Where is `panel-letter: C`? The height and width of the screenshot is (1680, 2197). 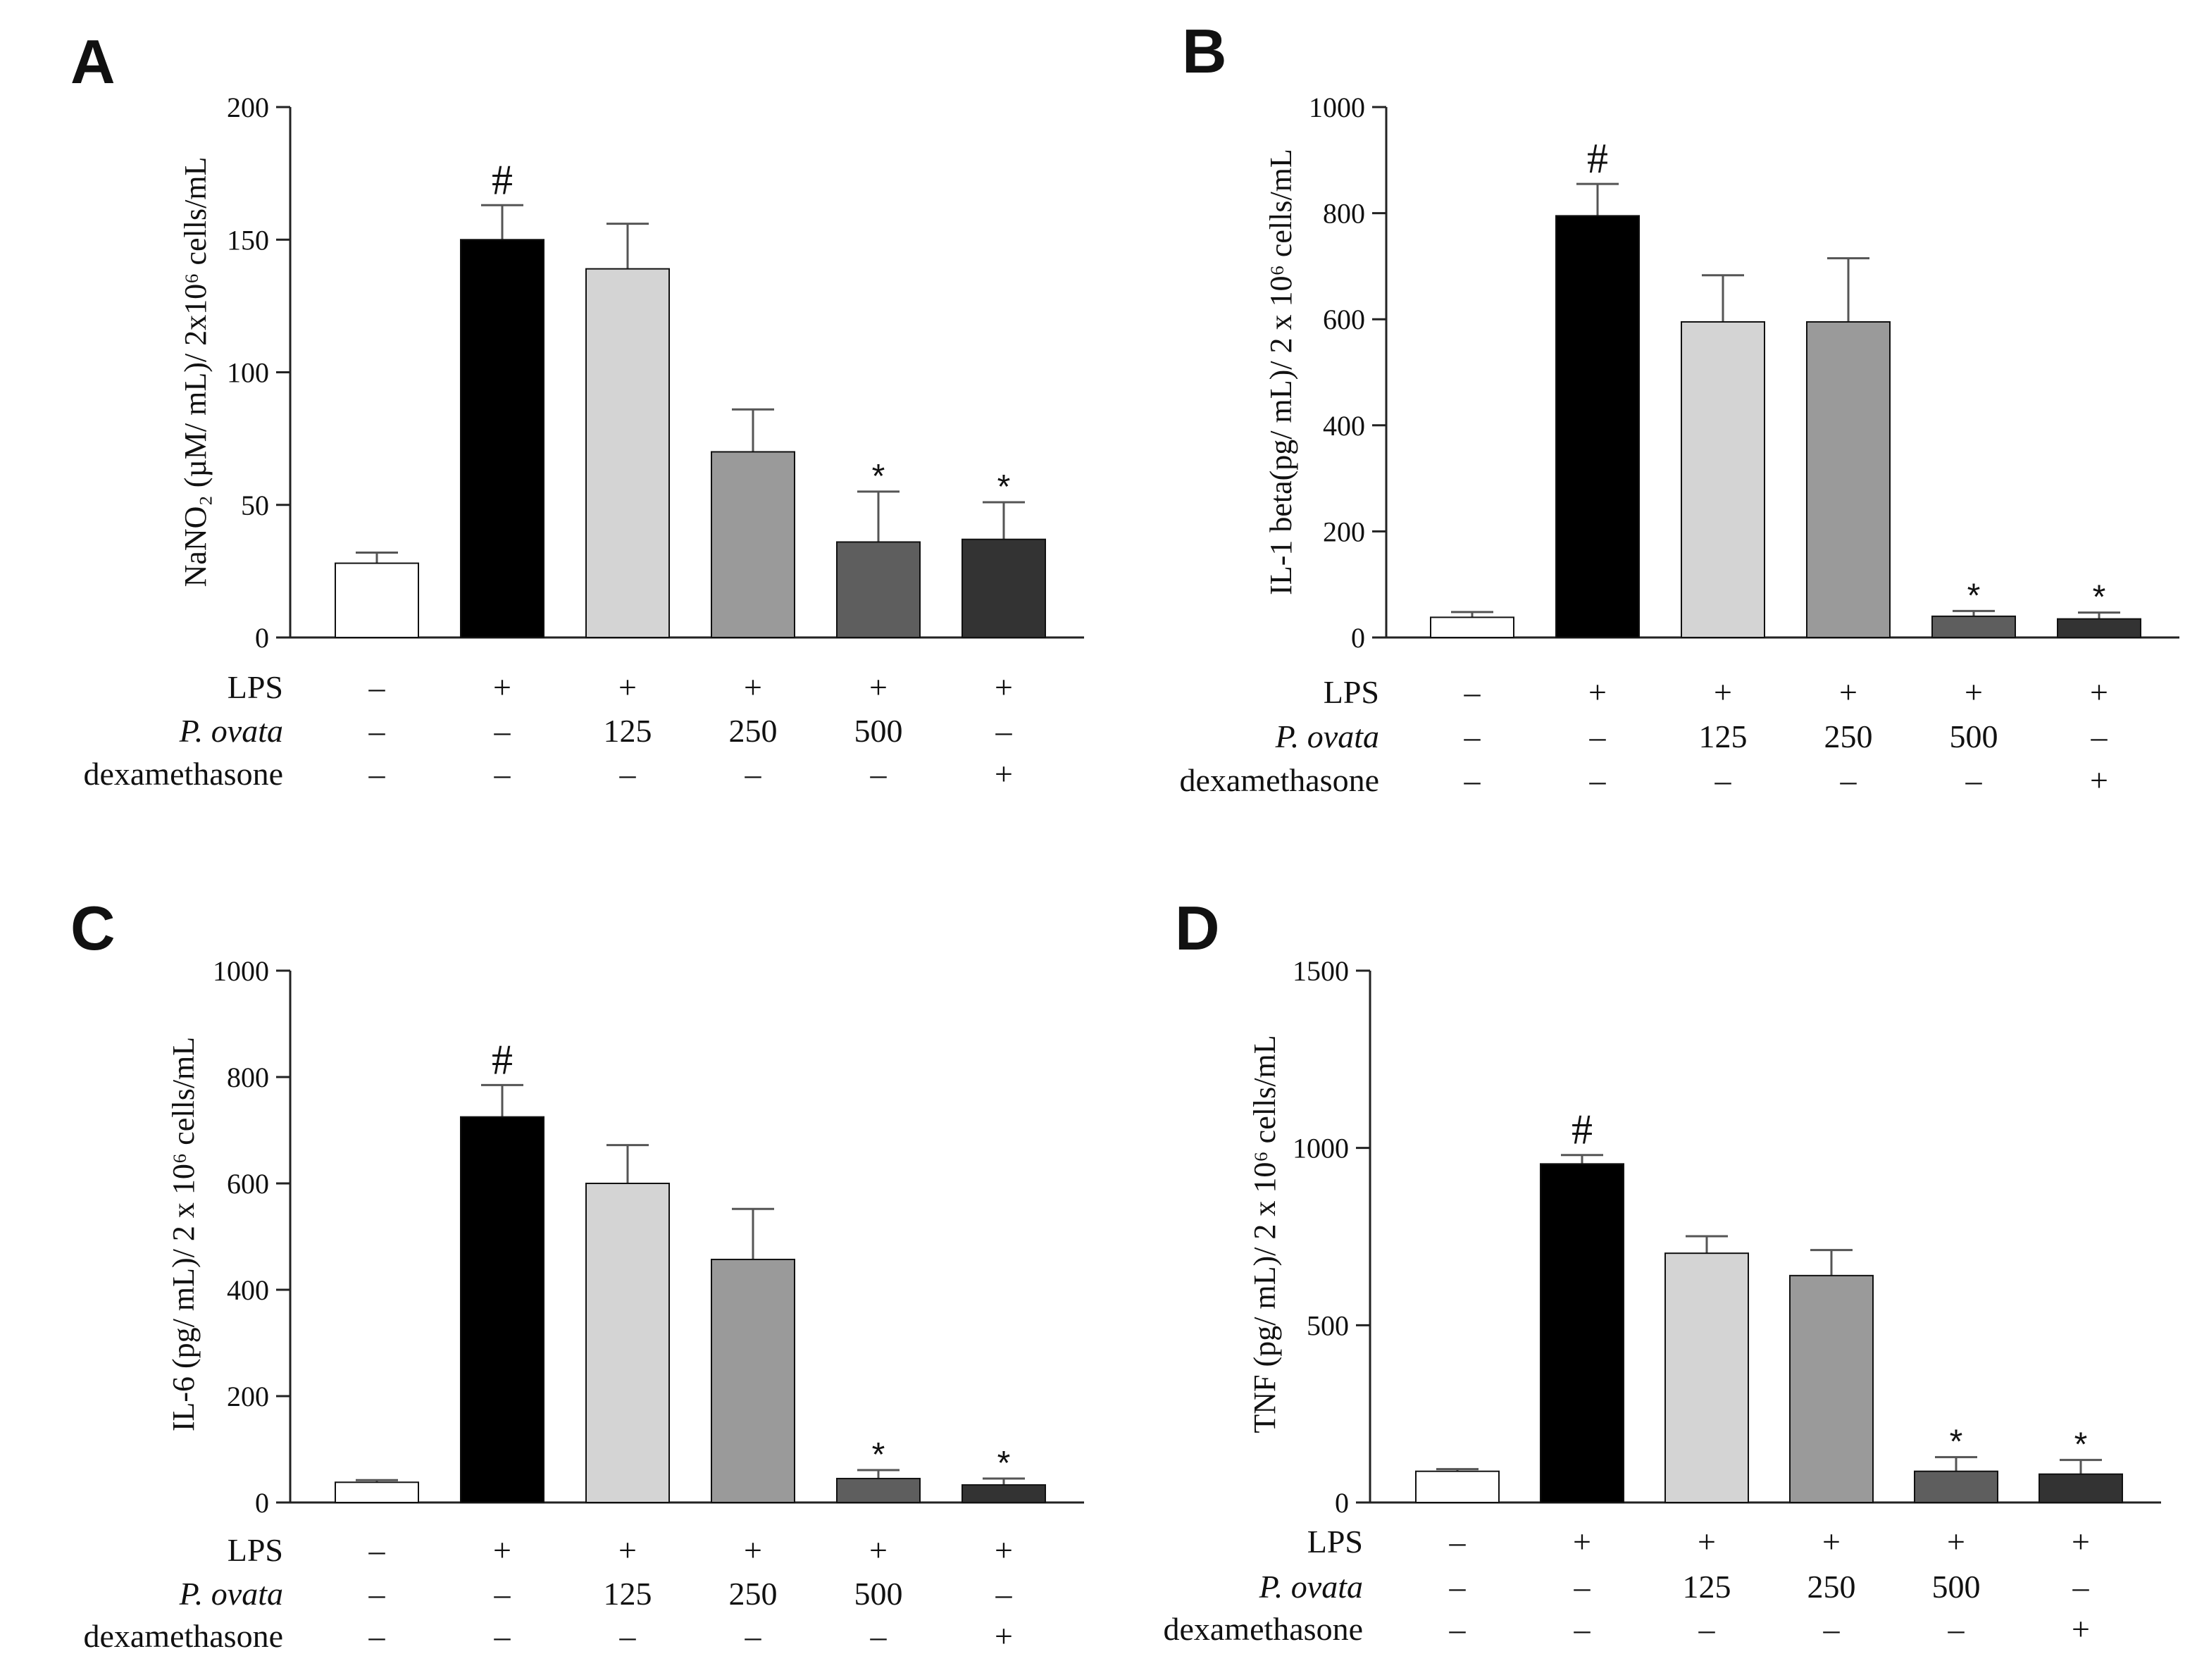 panel-letter: C is located at coordinates (93, 928).